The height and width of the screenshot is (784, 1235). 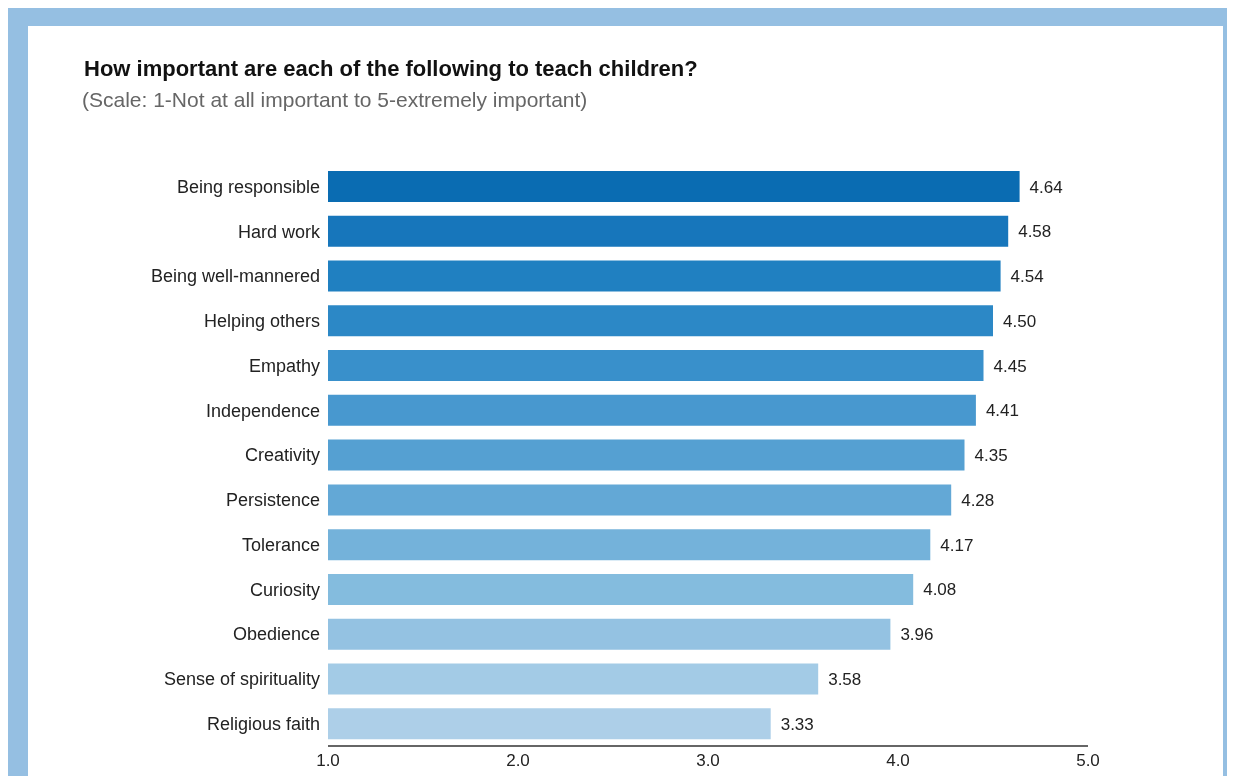 I want to click on y-tick-label: Hard work, so click(x=279, y=231).